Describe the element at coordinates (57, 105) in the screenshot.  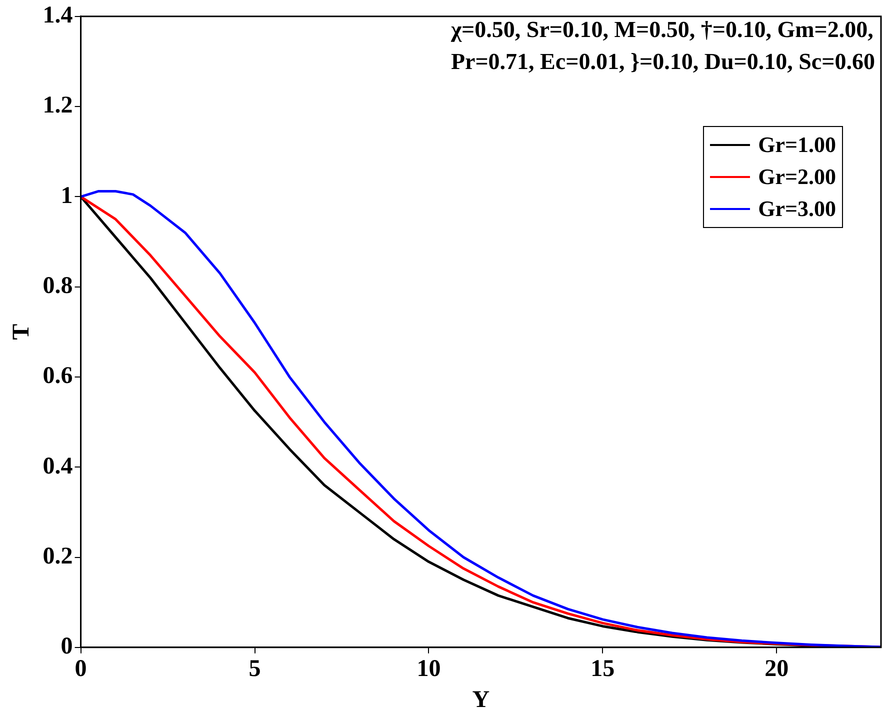
I see `y-tick-label: 1.2` at that location.